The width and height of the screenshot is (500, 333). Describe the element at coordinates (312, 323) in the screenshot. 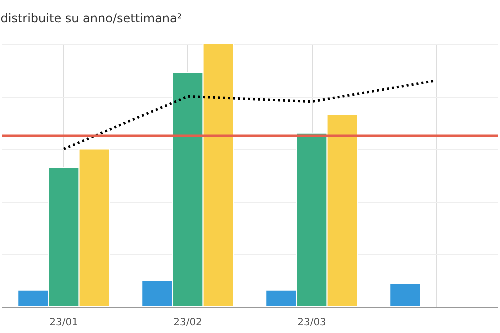

I see `x-tick-label: 23/03` at that location.